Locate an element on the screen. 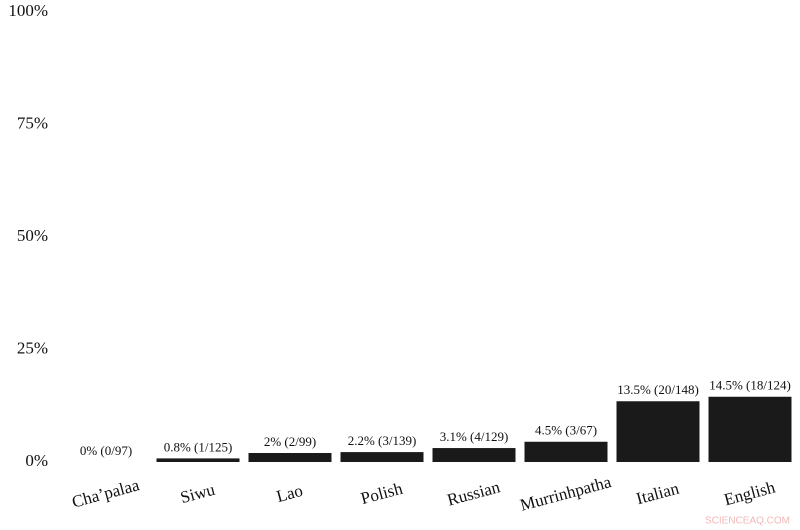 The image size is (800, 530). x-tick-label: Siwu is located at coordinates (197, 494).